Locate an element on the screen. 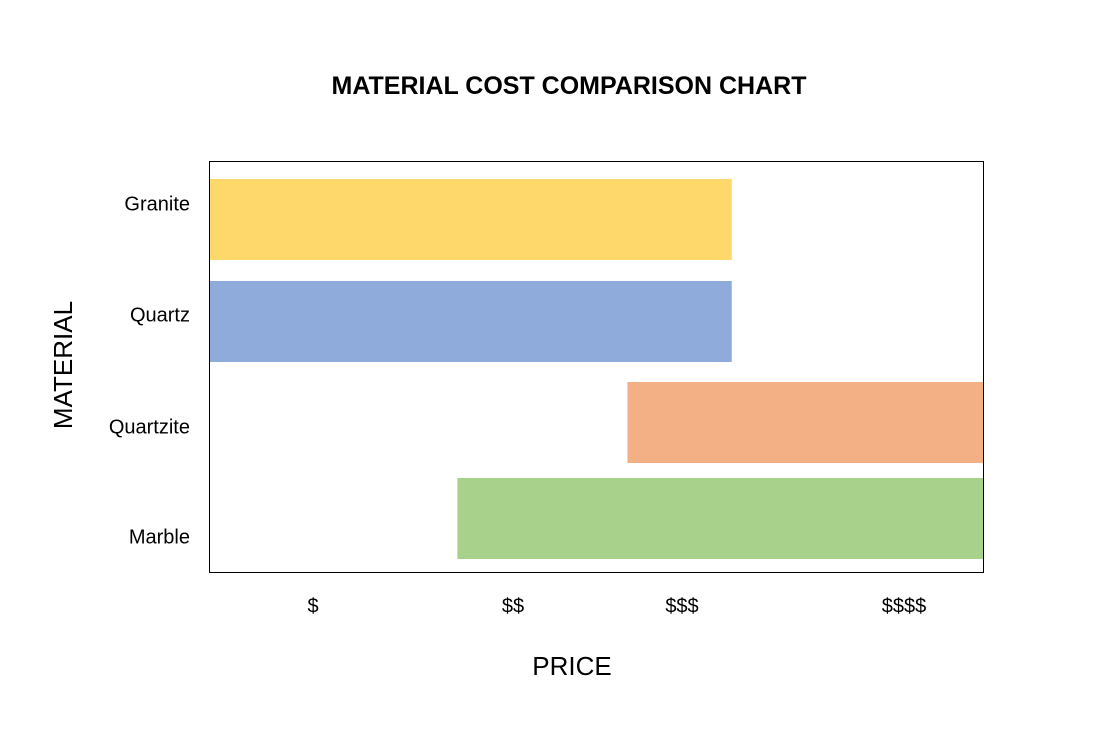 The height and width of the screenshot is (740, 1098). category-label-quartzite: Quartzite is located at coordinates (149, 427).